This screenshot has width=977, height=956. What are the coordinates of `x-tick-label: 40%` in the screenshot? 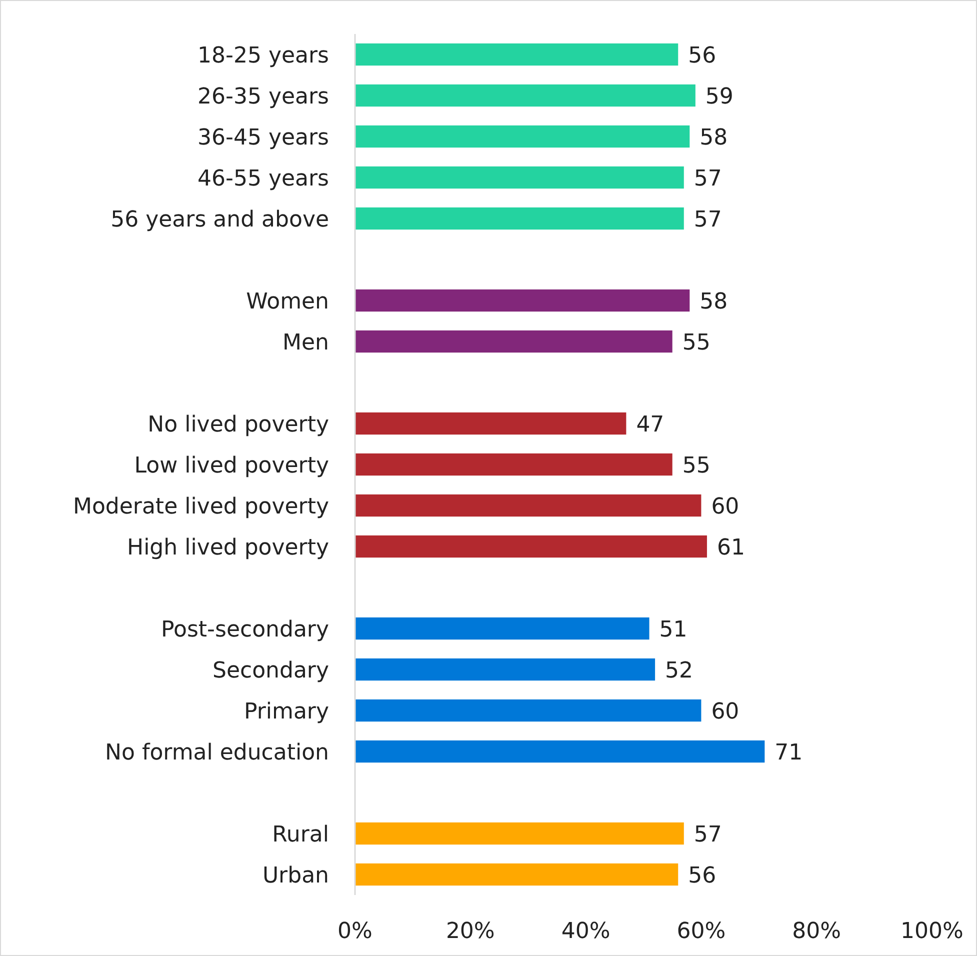 It's located at (585, 931).